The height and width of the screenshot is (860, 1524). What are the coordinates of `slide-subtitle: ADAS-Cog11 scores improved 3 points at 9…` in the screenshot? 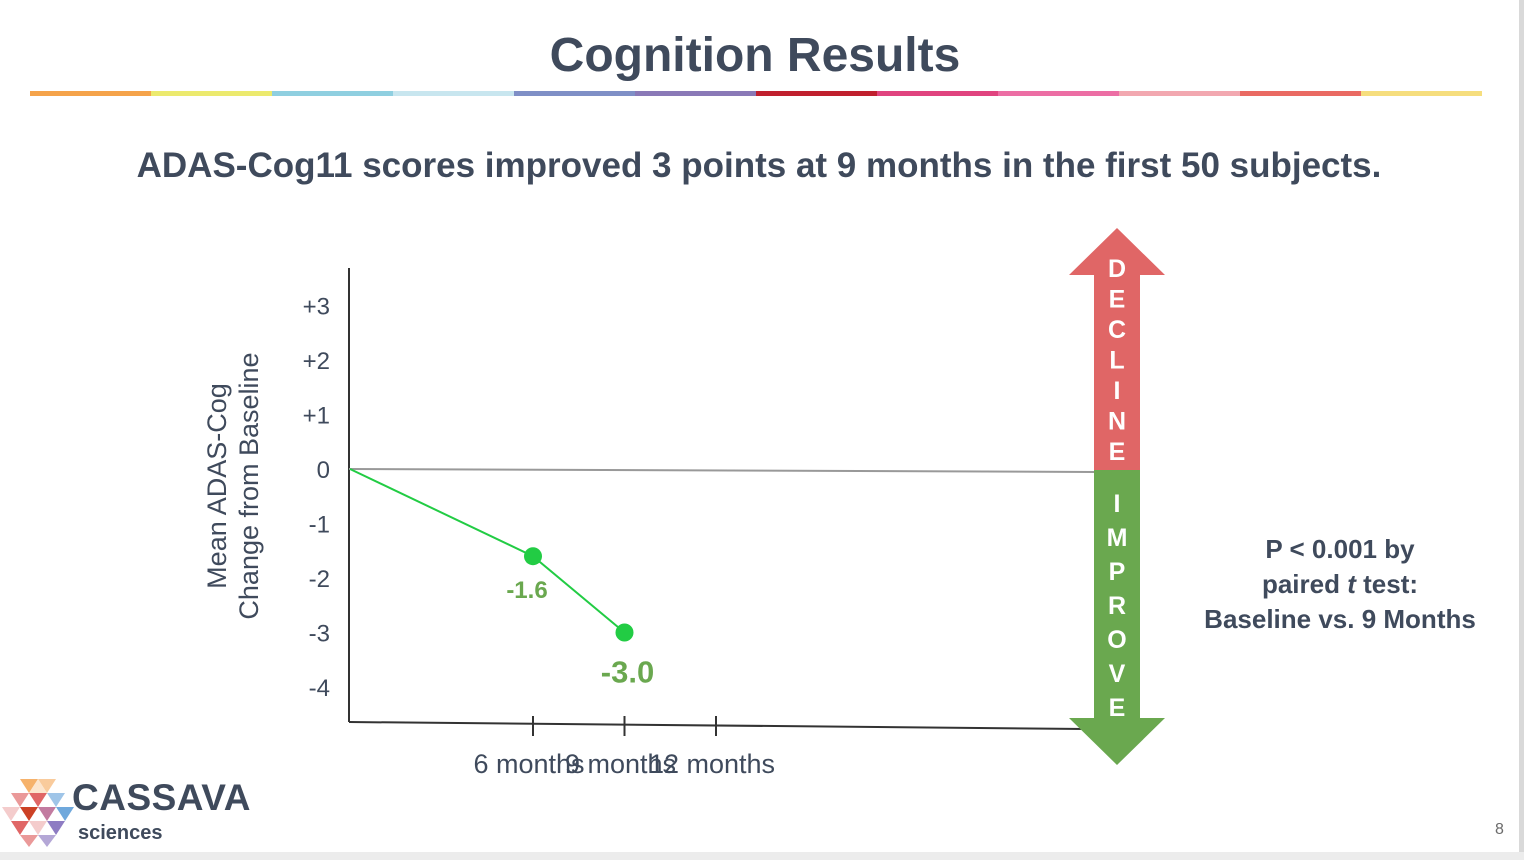 It's located at (759, 165).